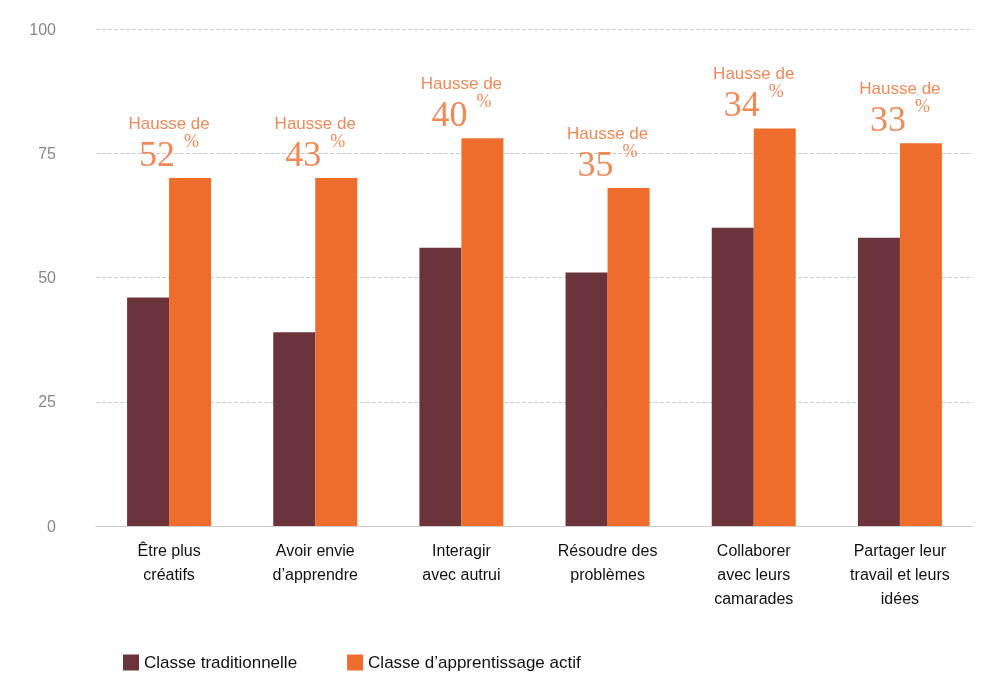 The image size is (1003, 684). I want to click on annotation: Hausse de 52 %, so click(169, 144).